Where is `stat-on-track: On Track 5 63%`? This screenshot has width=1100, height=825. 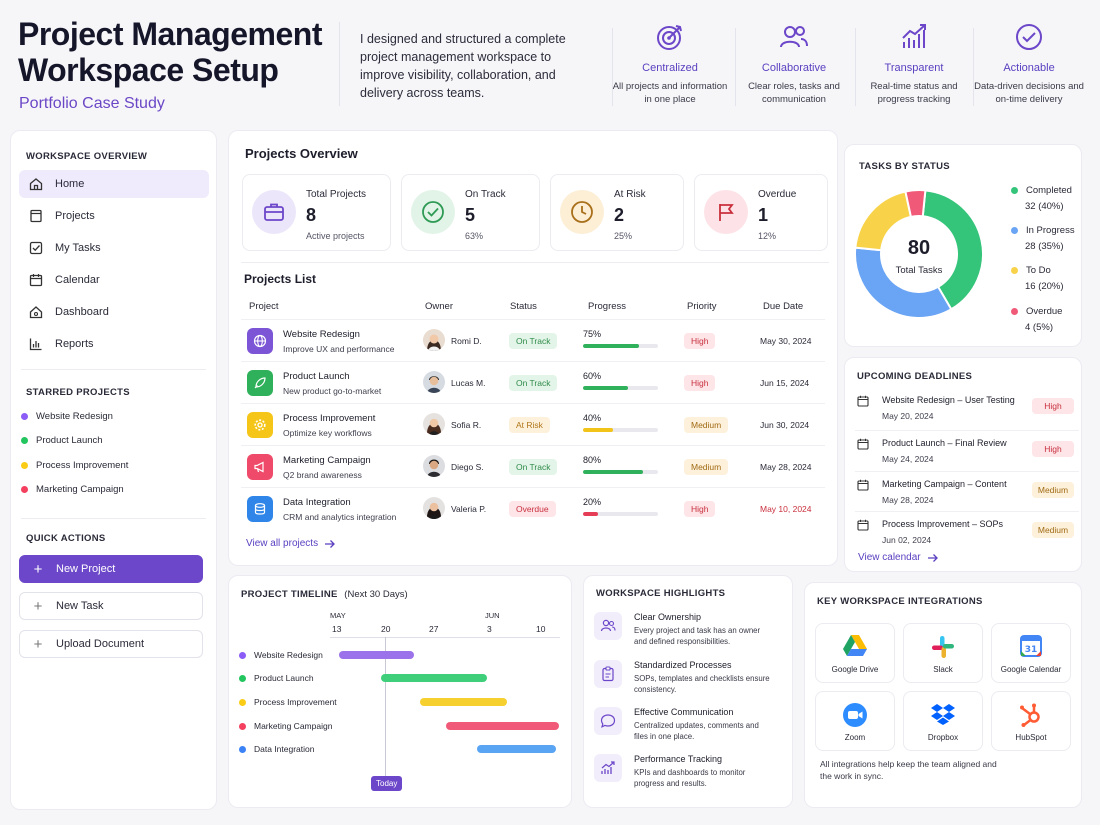
stat-on-track: On Track 5 63% is located at coordinates (470, 212).